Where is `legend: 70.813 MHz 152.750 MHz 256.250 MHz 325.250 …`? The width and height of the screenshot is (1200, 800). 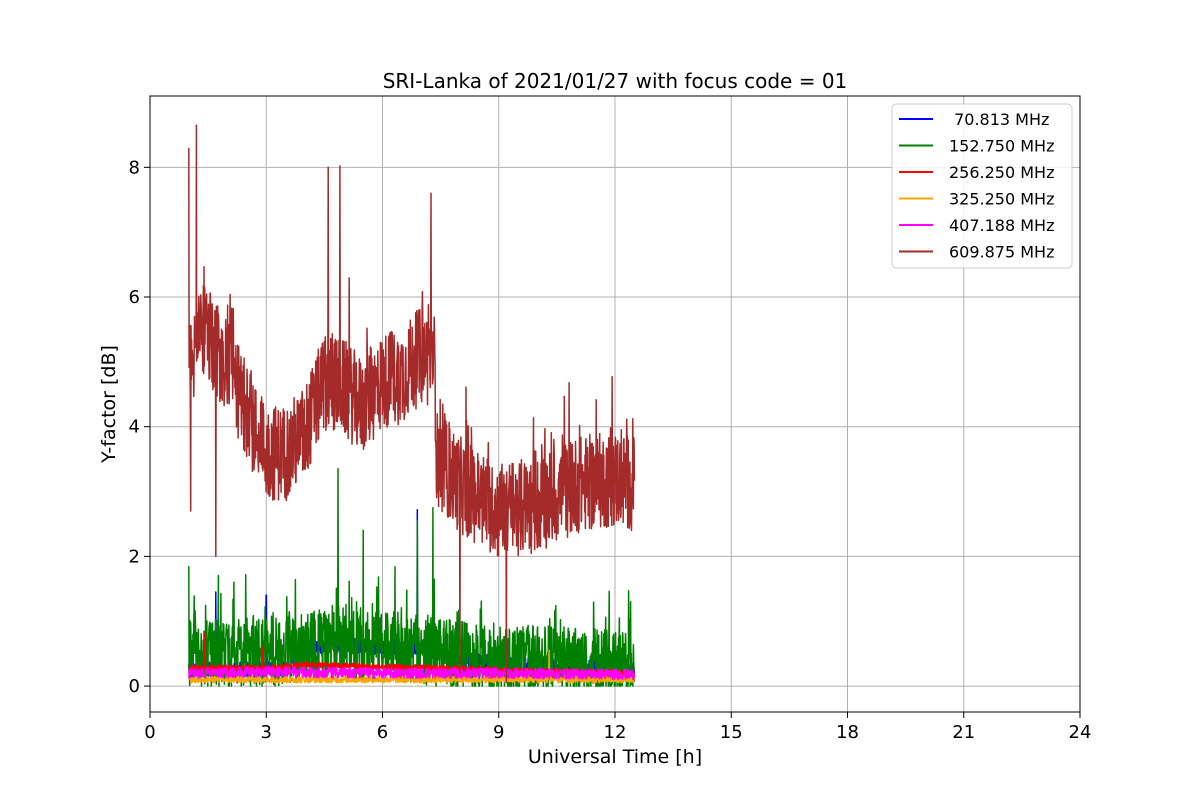 legend: 70.813 MHz 152.750 MHz 256.250 MHz 325.250 … is located at coordinates (982, 186).